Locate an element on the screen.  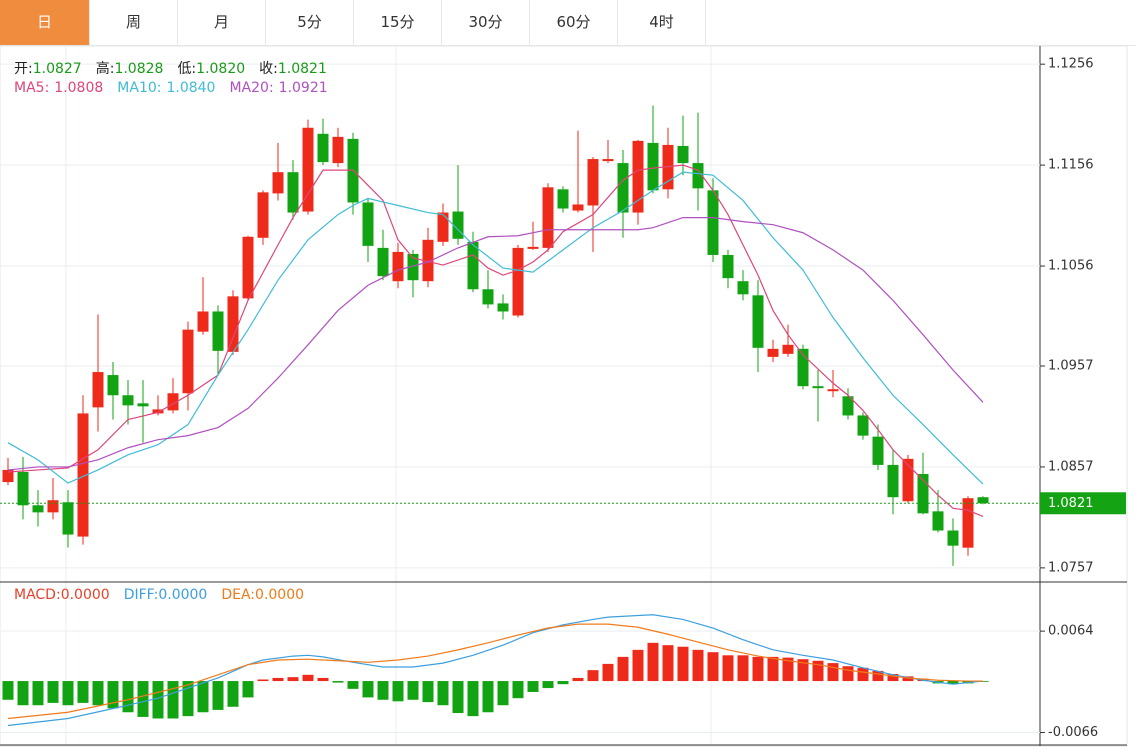
line-series is located at coordinates (495, 670).